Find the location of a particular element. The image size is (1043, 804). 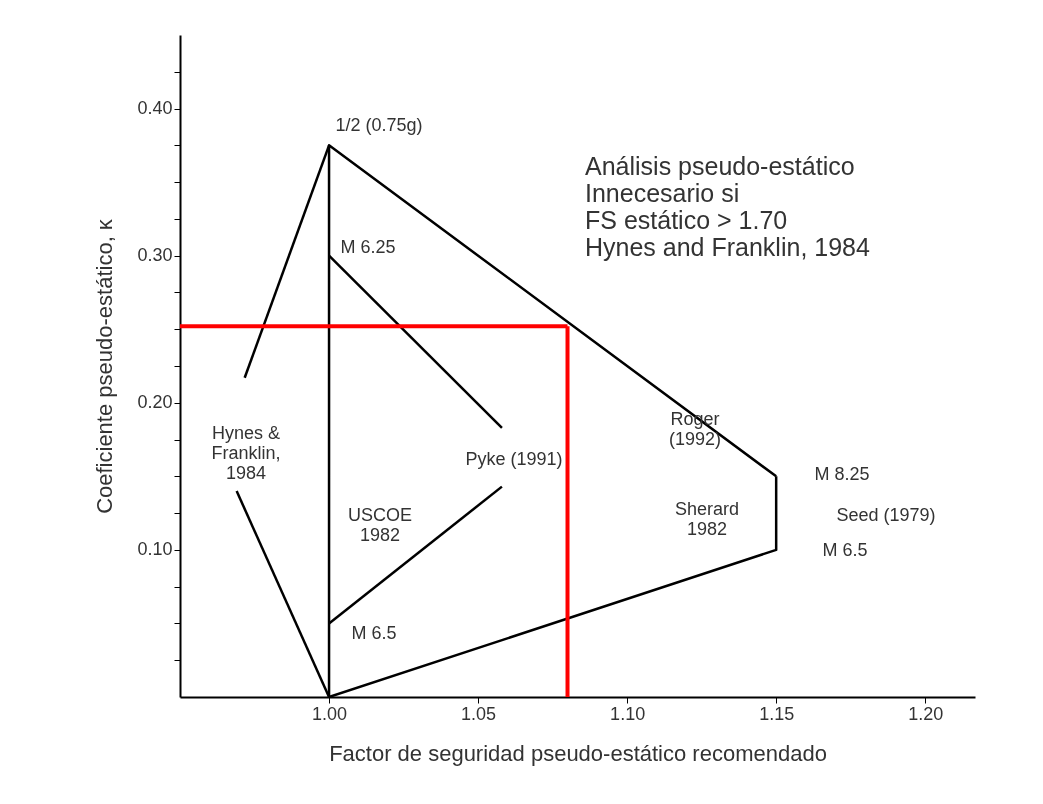

y-tick-label: 0.40 is located at coordinates (155, 108).